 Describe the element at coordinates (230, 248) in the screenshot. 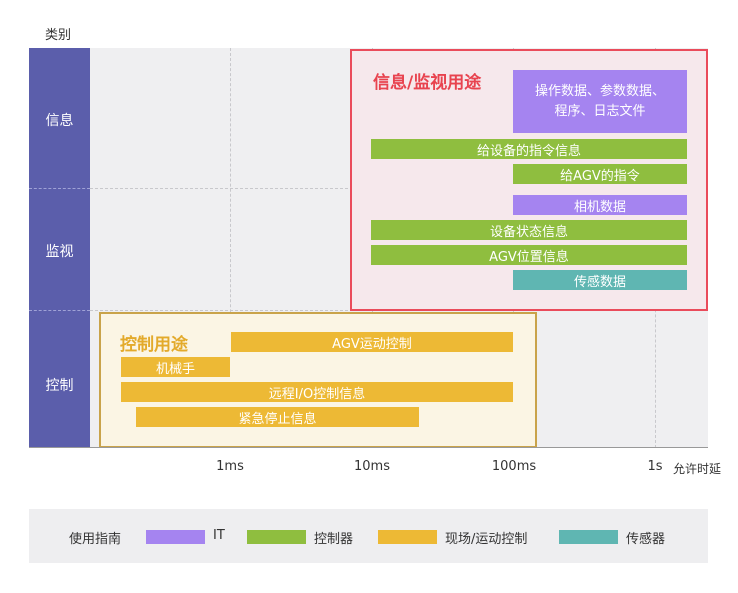

I see `gridline-1ms` at that location.